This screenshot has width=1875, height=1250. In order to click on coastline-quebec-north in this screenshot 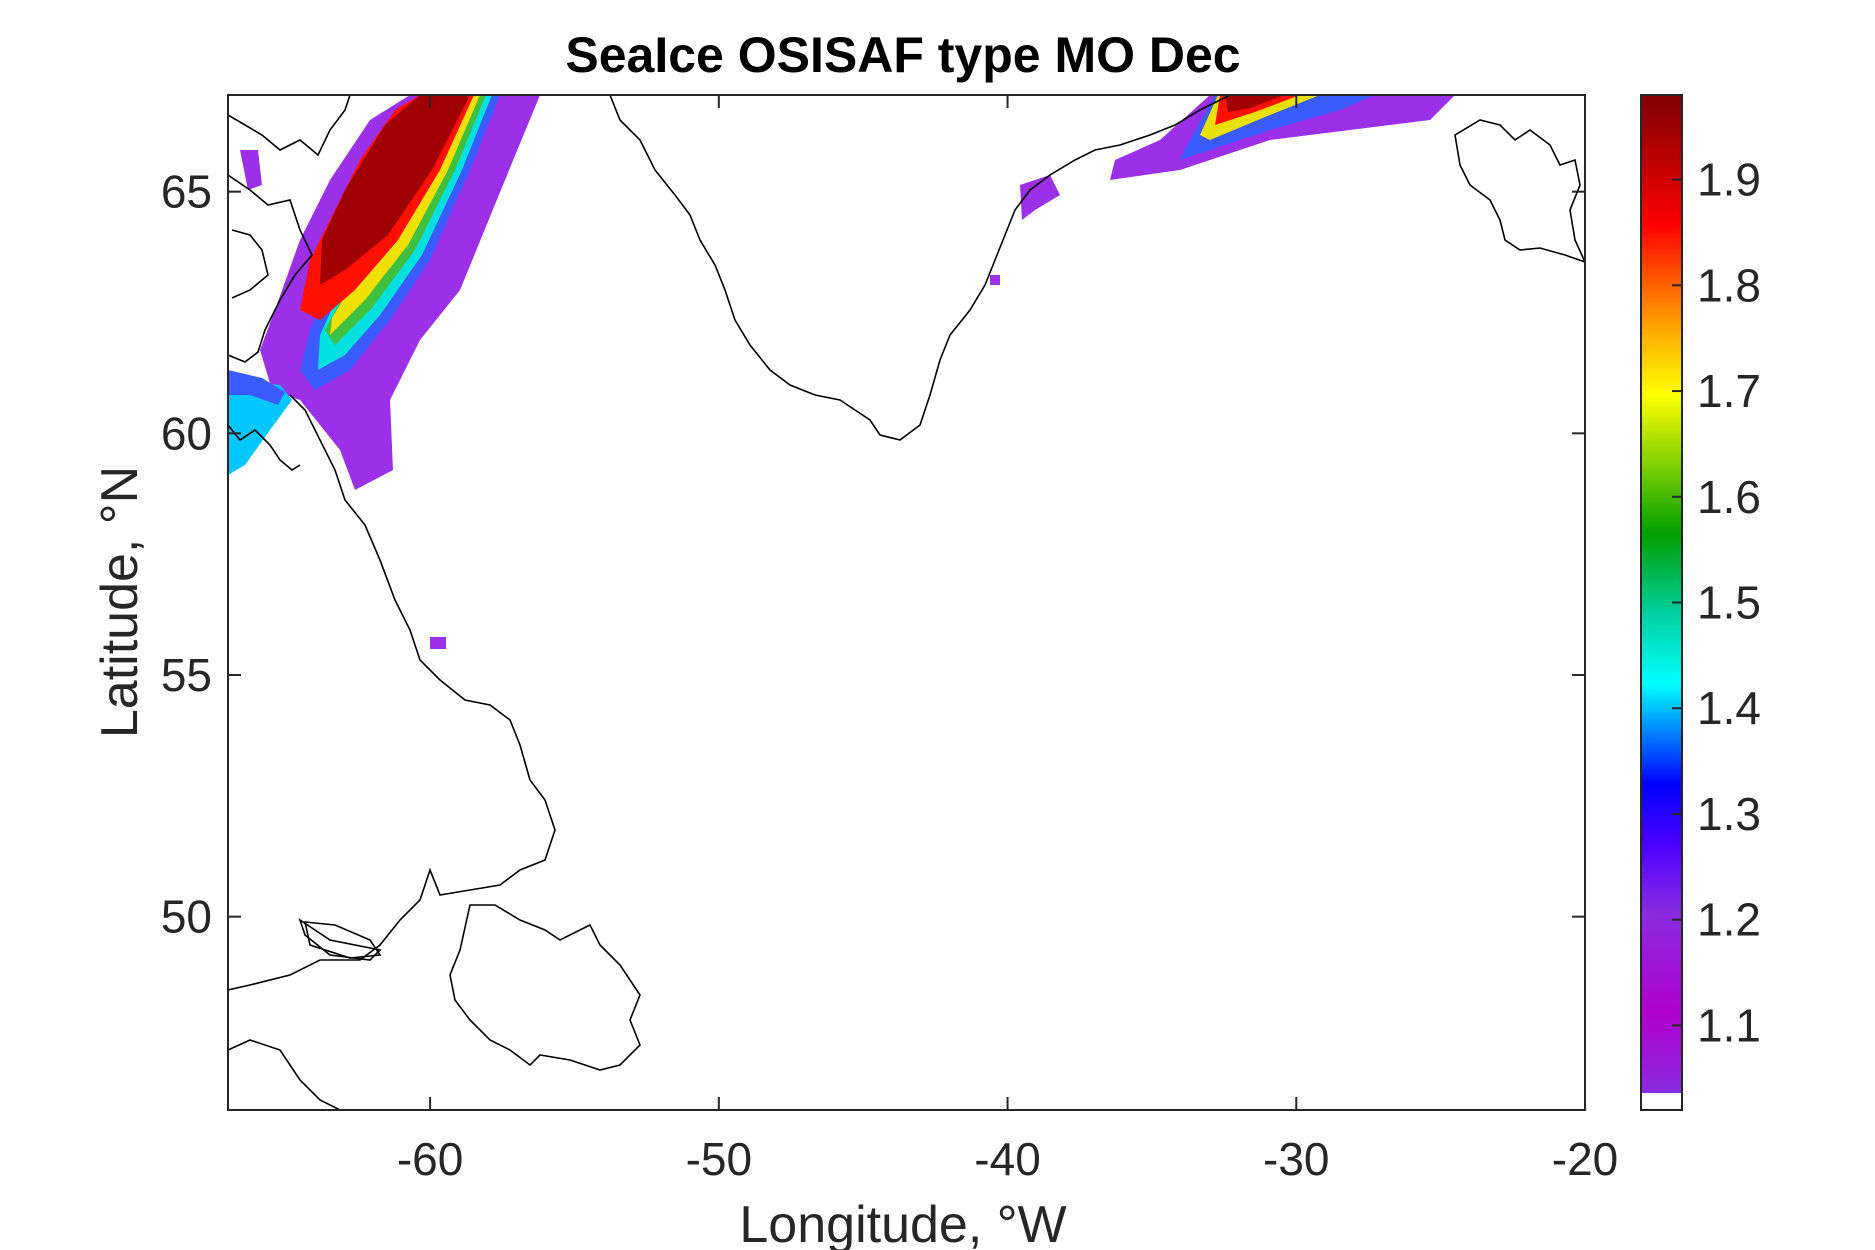, I will do `click(264, 447)`.